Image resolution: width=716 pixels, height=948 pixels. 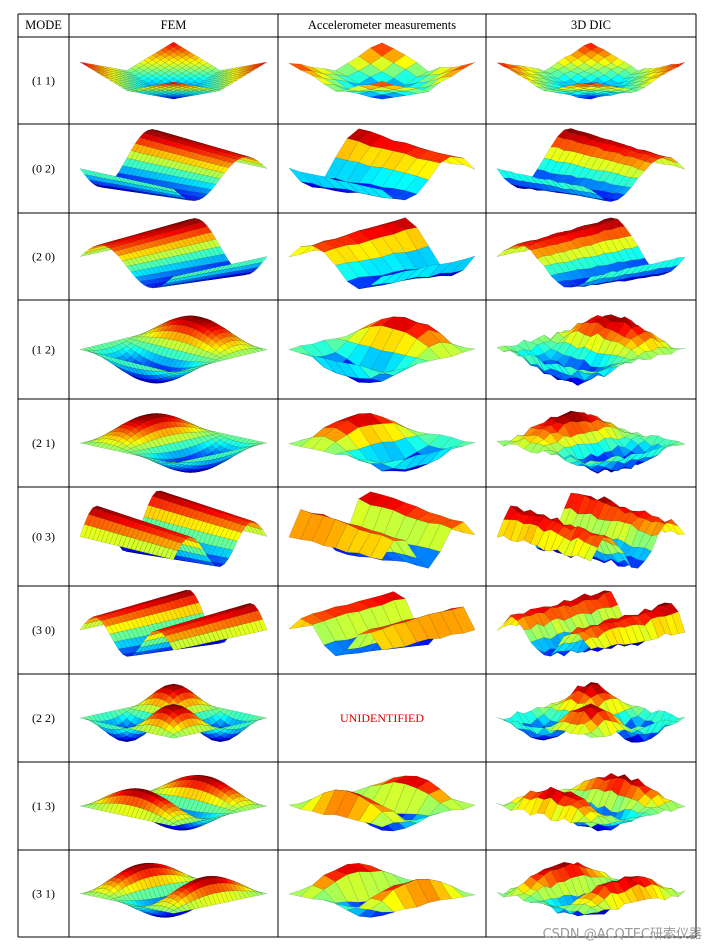 What do you see at coordinates (43, 443) in the screenshot?
I see `mode-label: (2 1)` at bounding box center [43, 443].